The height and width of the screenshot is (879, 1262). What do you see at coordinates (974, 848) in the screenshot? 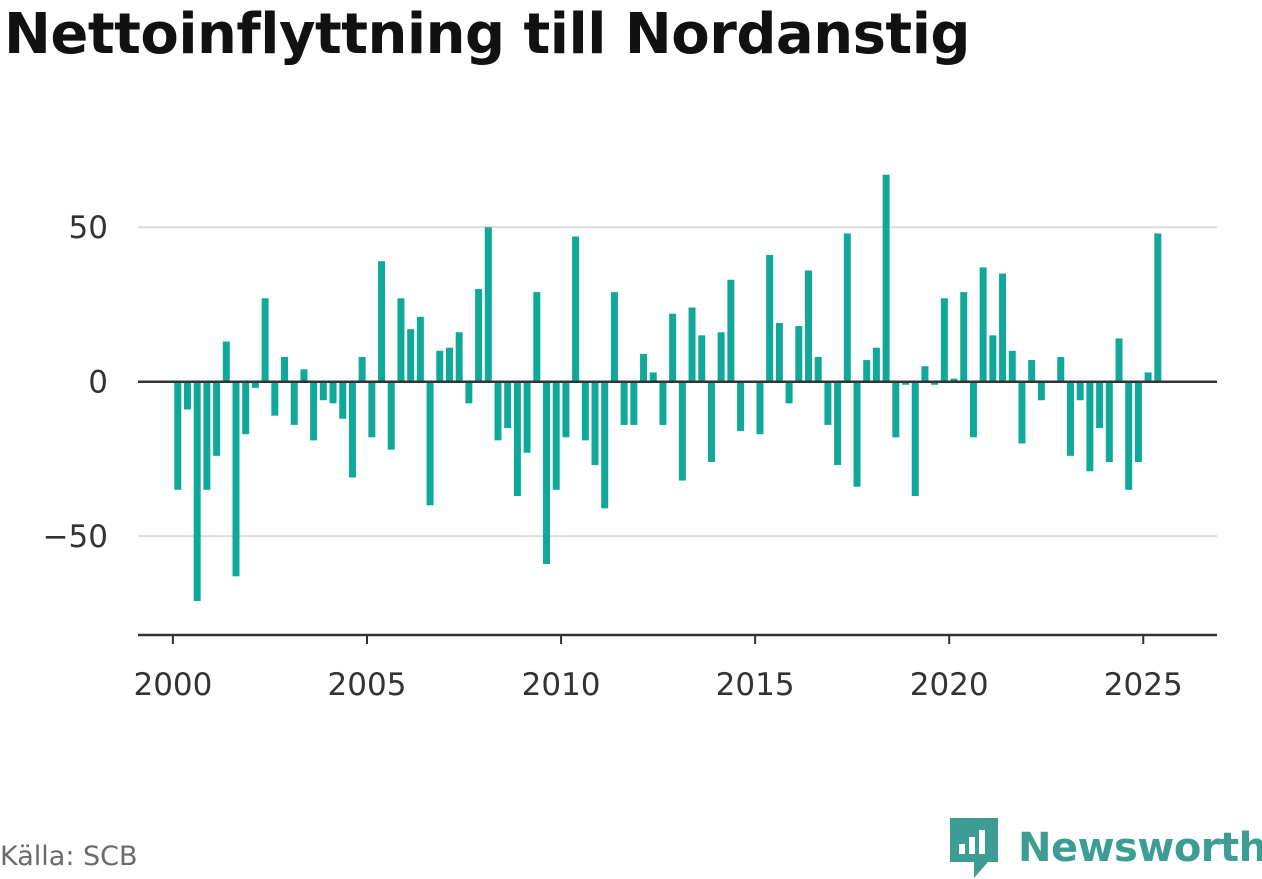
I see `newsworthy-logo-icon` at bounding box center [974, 848].